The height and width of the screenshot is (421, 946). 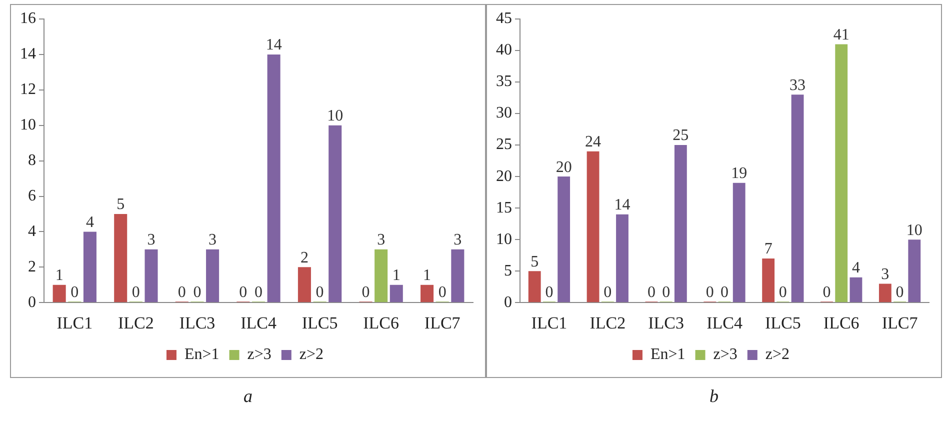 I want to click on data-label: 7, so click(x=768, y=249).